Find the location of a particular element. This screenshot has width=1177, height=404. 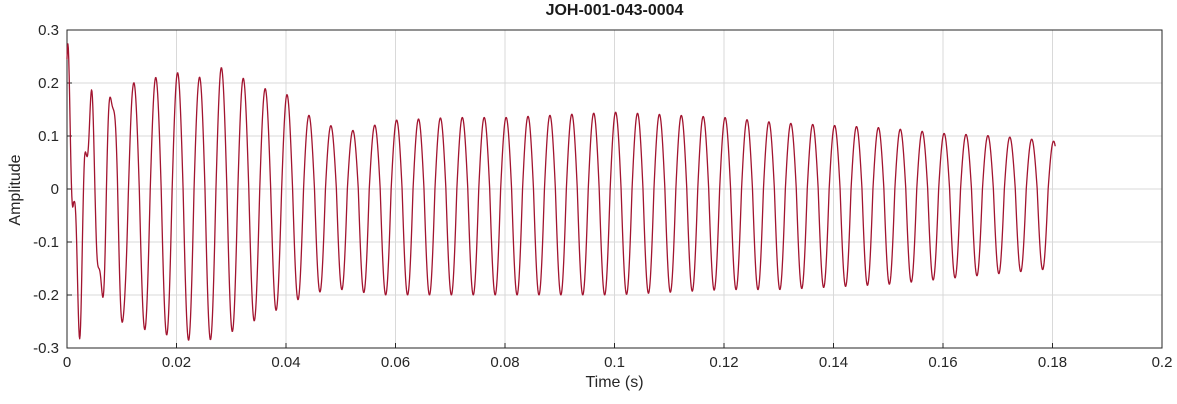

x-tick-label: 0.16 is located at coordinates (942, 362).